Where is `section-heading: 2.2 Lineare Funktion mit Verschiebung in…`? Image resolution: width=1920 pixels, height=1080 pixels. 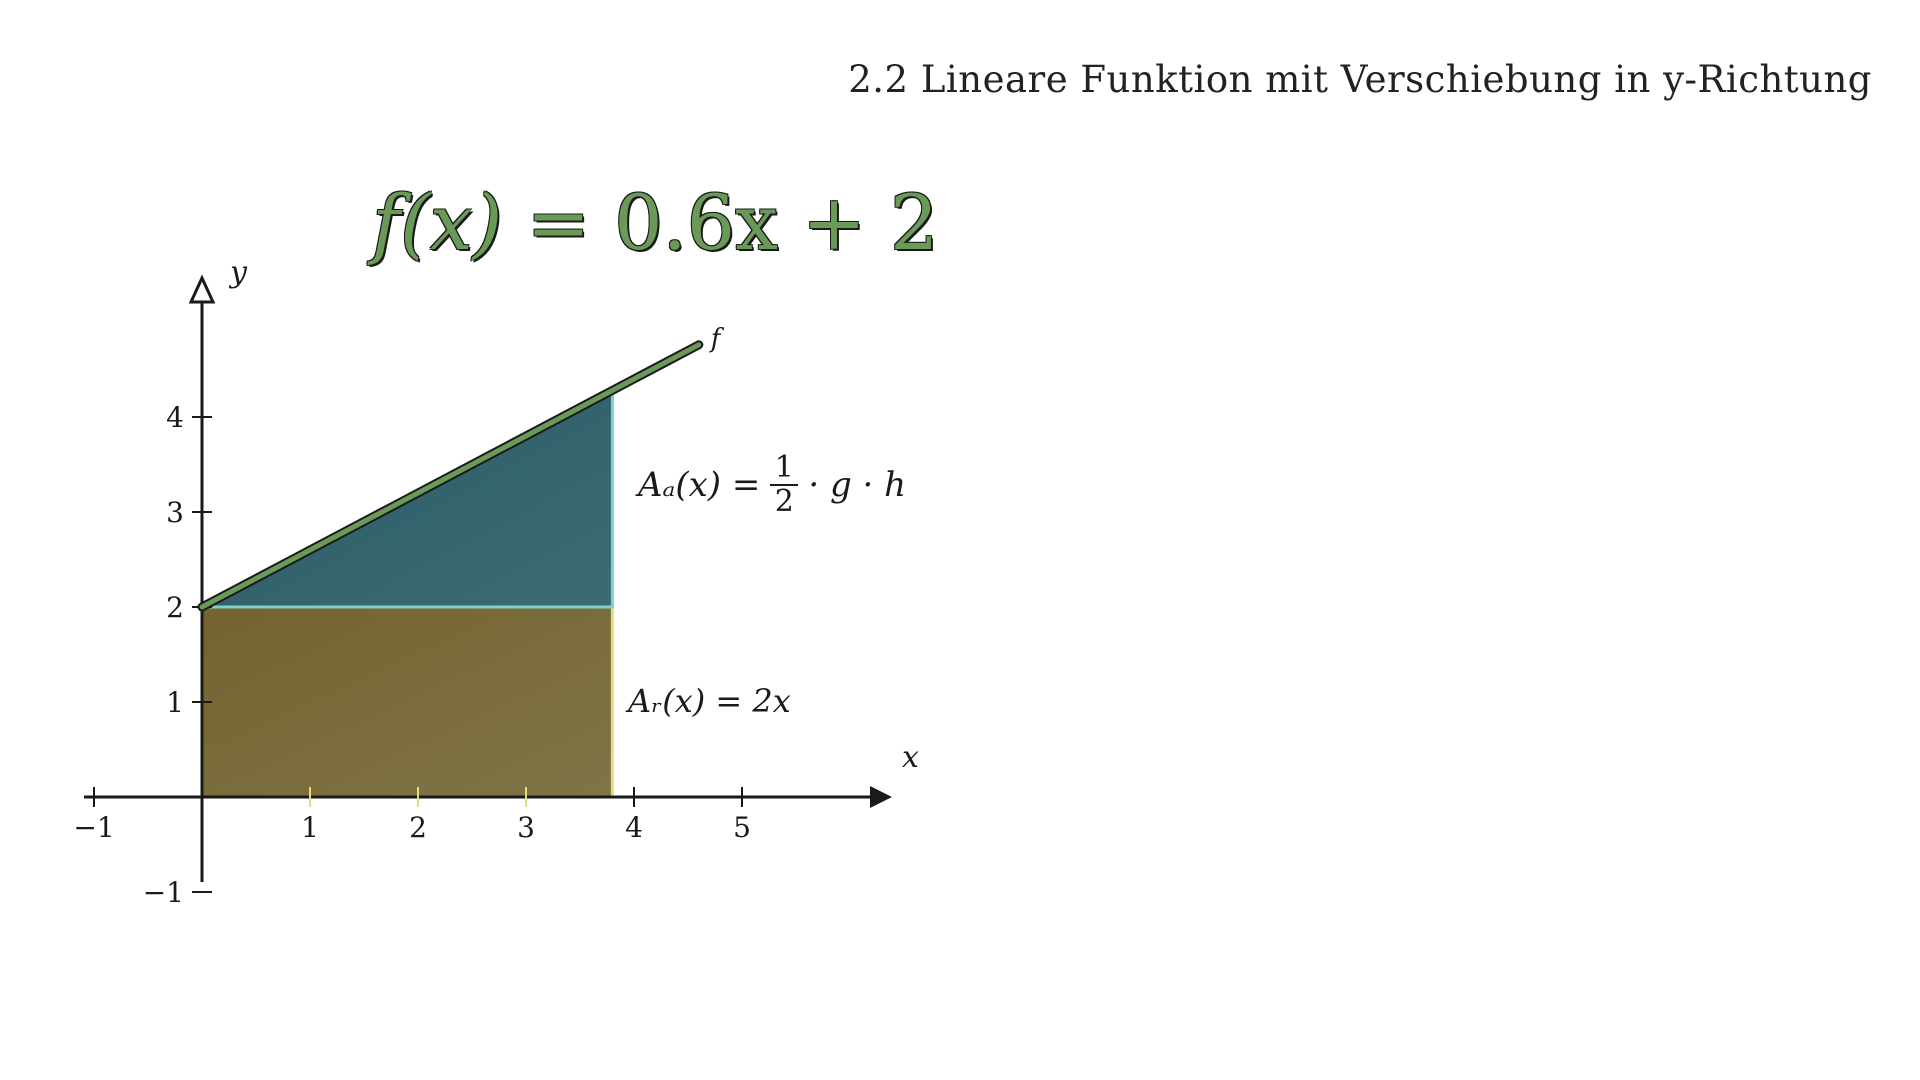 section-heading: 2.2 Lineare Funktion mit Verschiebung in… is located at coordinates (1360, 79).